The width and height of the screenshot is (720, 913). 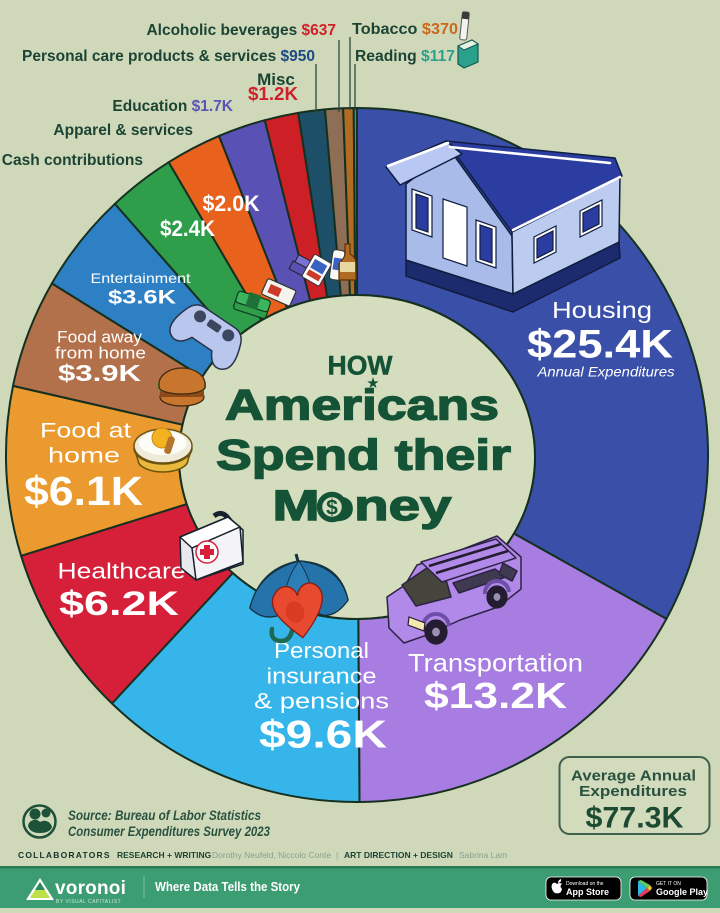 What do you see at coordinates (276, 79) in the screenshot?
I see `svg-text: Misc` at bounding box center [276, 79].